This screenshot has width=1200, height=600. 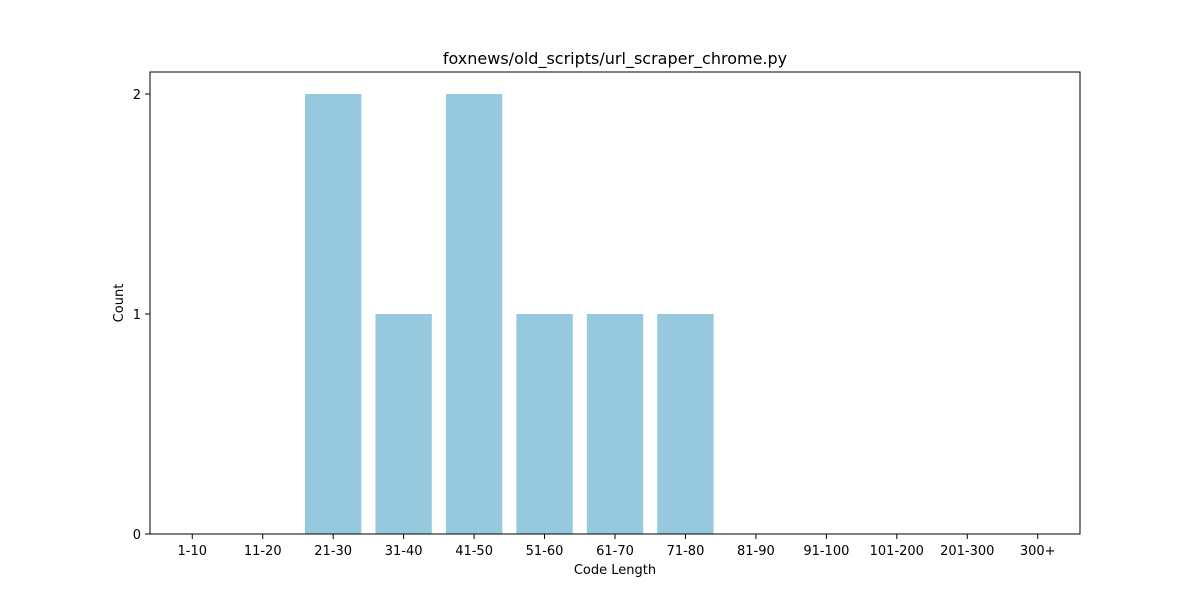 I want to click on x-tick-label: 61-70, so click(x=615, y=551).